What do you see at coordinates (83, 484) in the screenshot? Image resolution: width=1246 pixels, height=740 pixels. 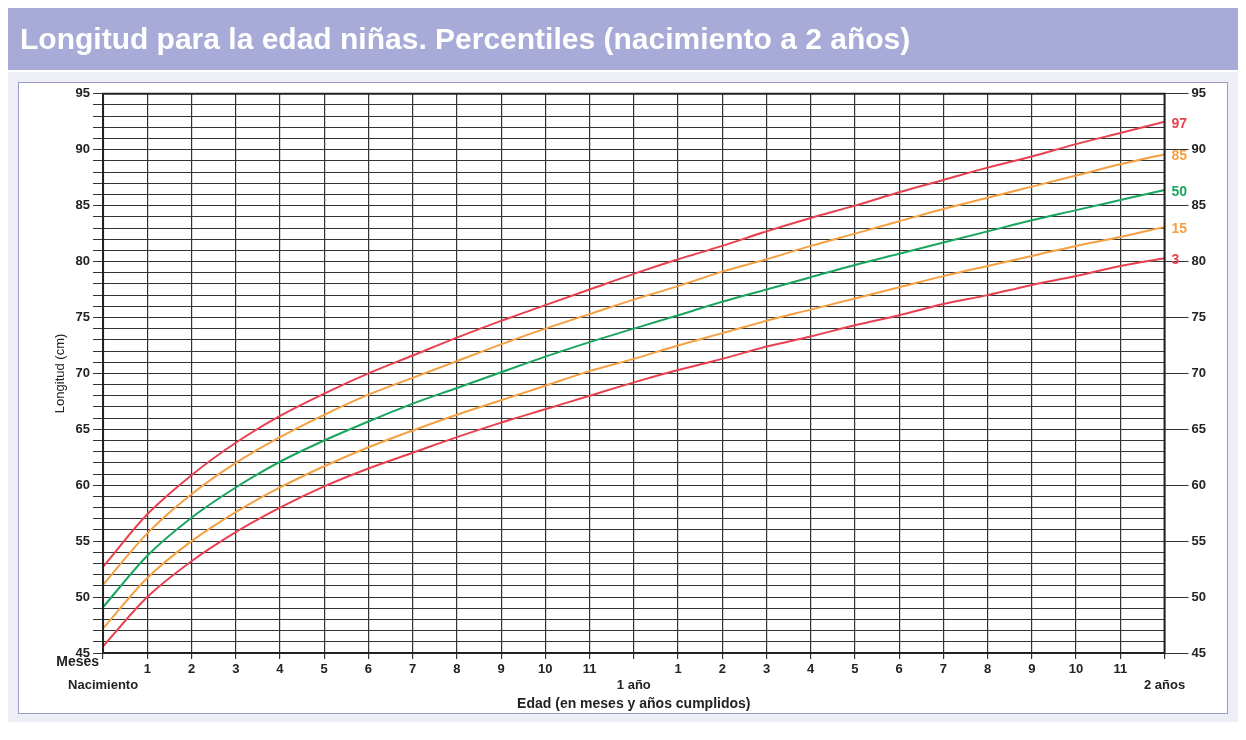 I see `y-tick-label: 60` at bounding box center [83, 484].